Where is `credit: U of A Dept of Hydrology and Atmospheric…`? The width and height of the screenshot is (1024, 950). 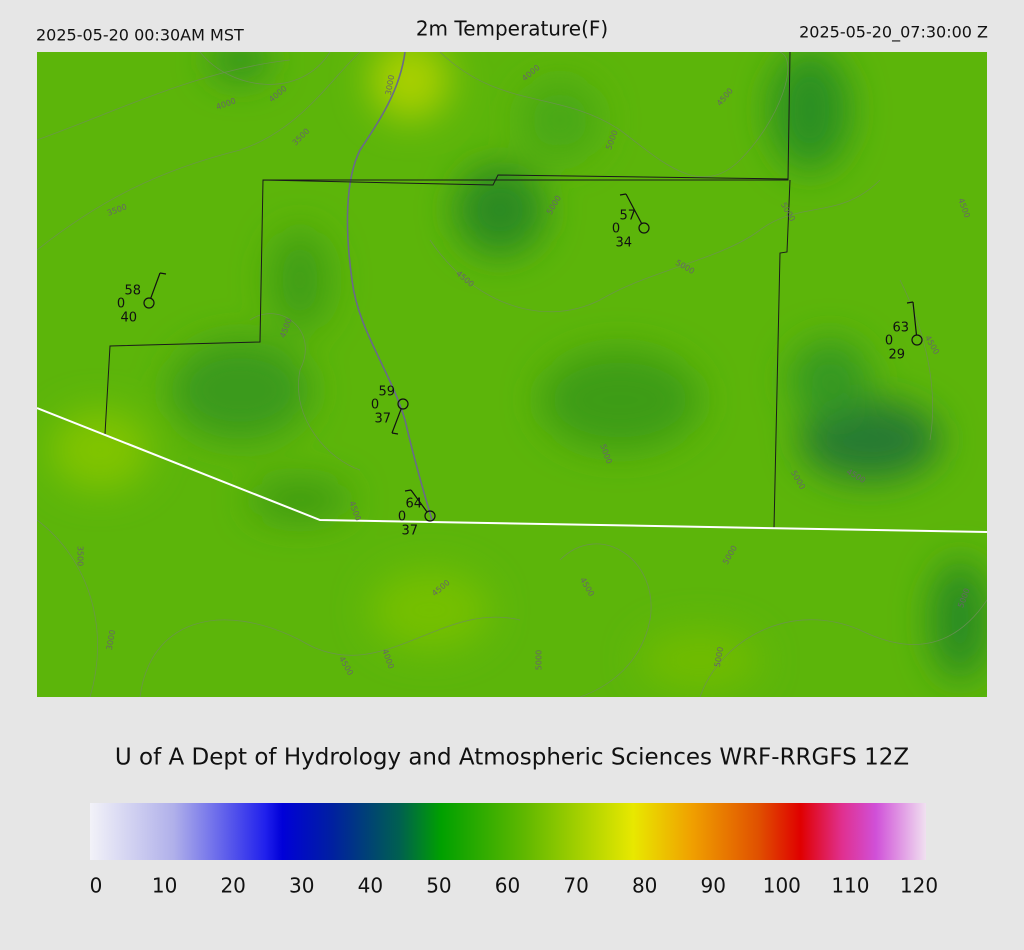 credit: U of A Dept of Hydrology and Atmospheric… is located at coordinates (512, 758).